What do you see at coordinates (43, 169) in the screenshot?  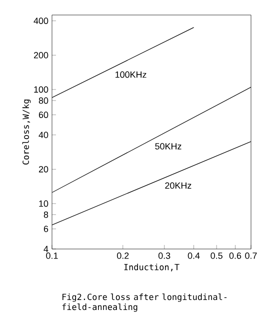 I see `y-tick-label: 20` at bounding box center [43, 169].